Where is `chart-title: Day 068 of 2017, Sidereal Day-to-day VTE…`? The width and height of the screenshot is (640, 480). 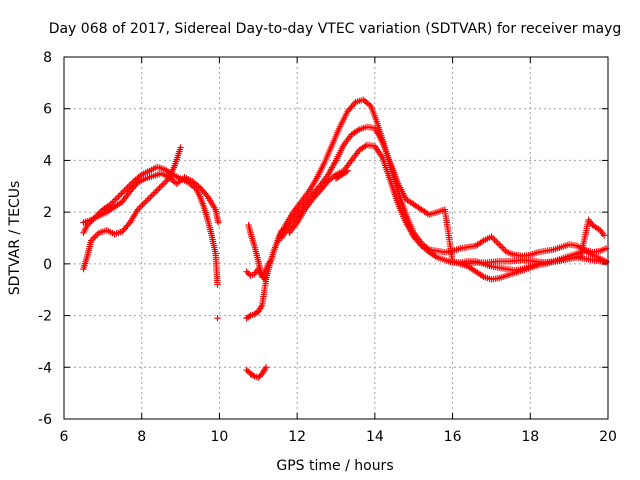
chart-title: Day 068 of 2017, Sidereal Day-to-day VTE… is located at coordinates (335, 29).